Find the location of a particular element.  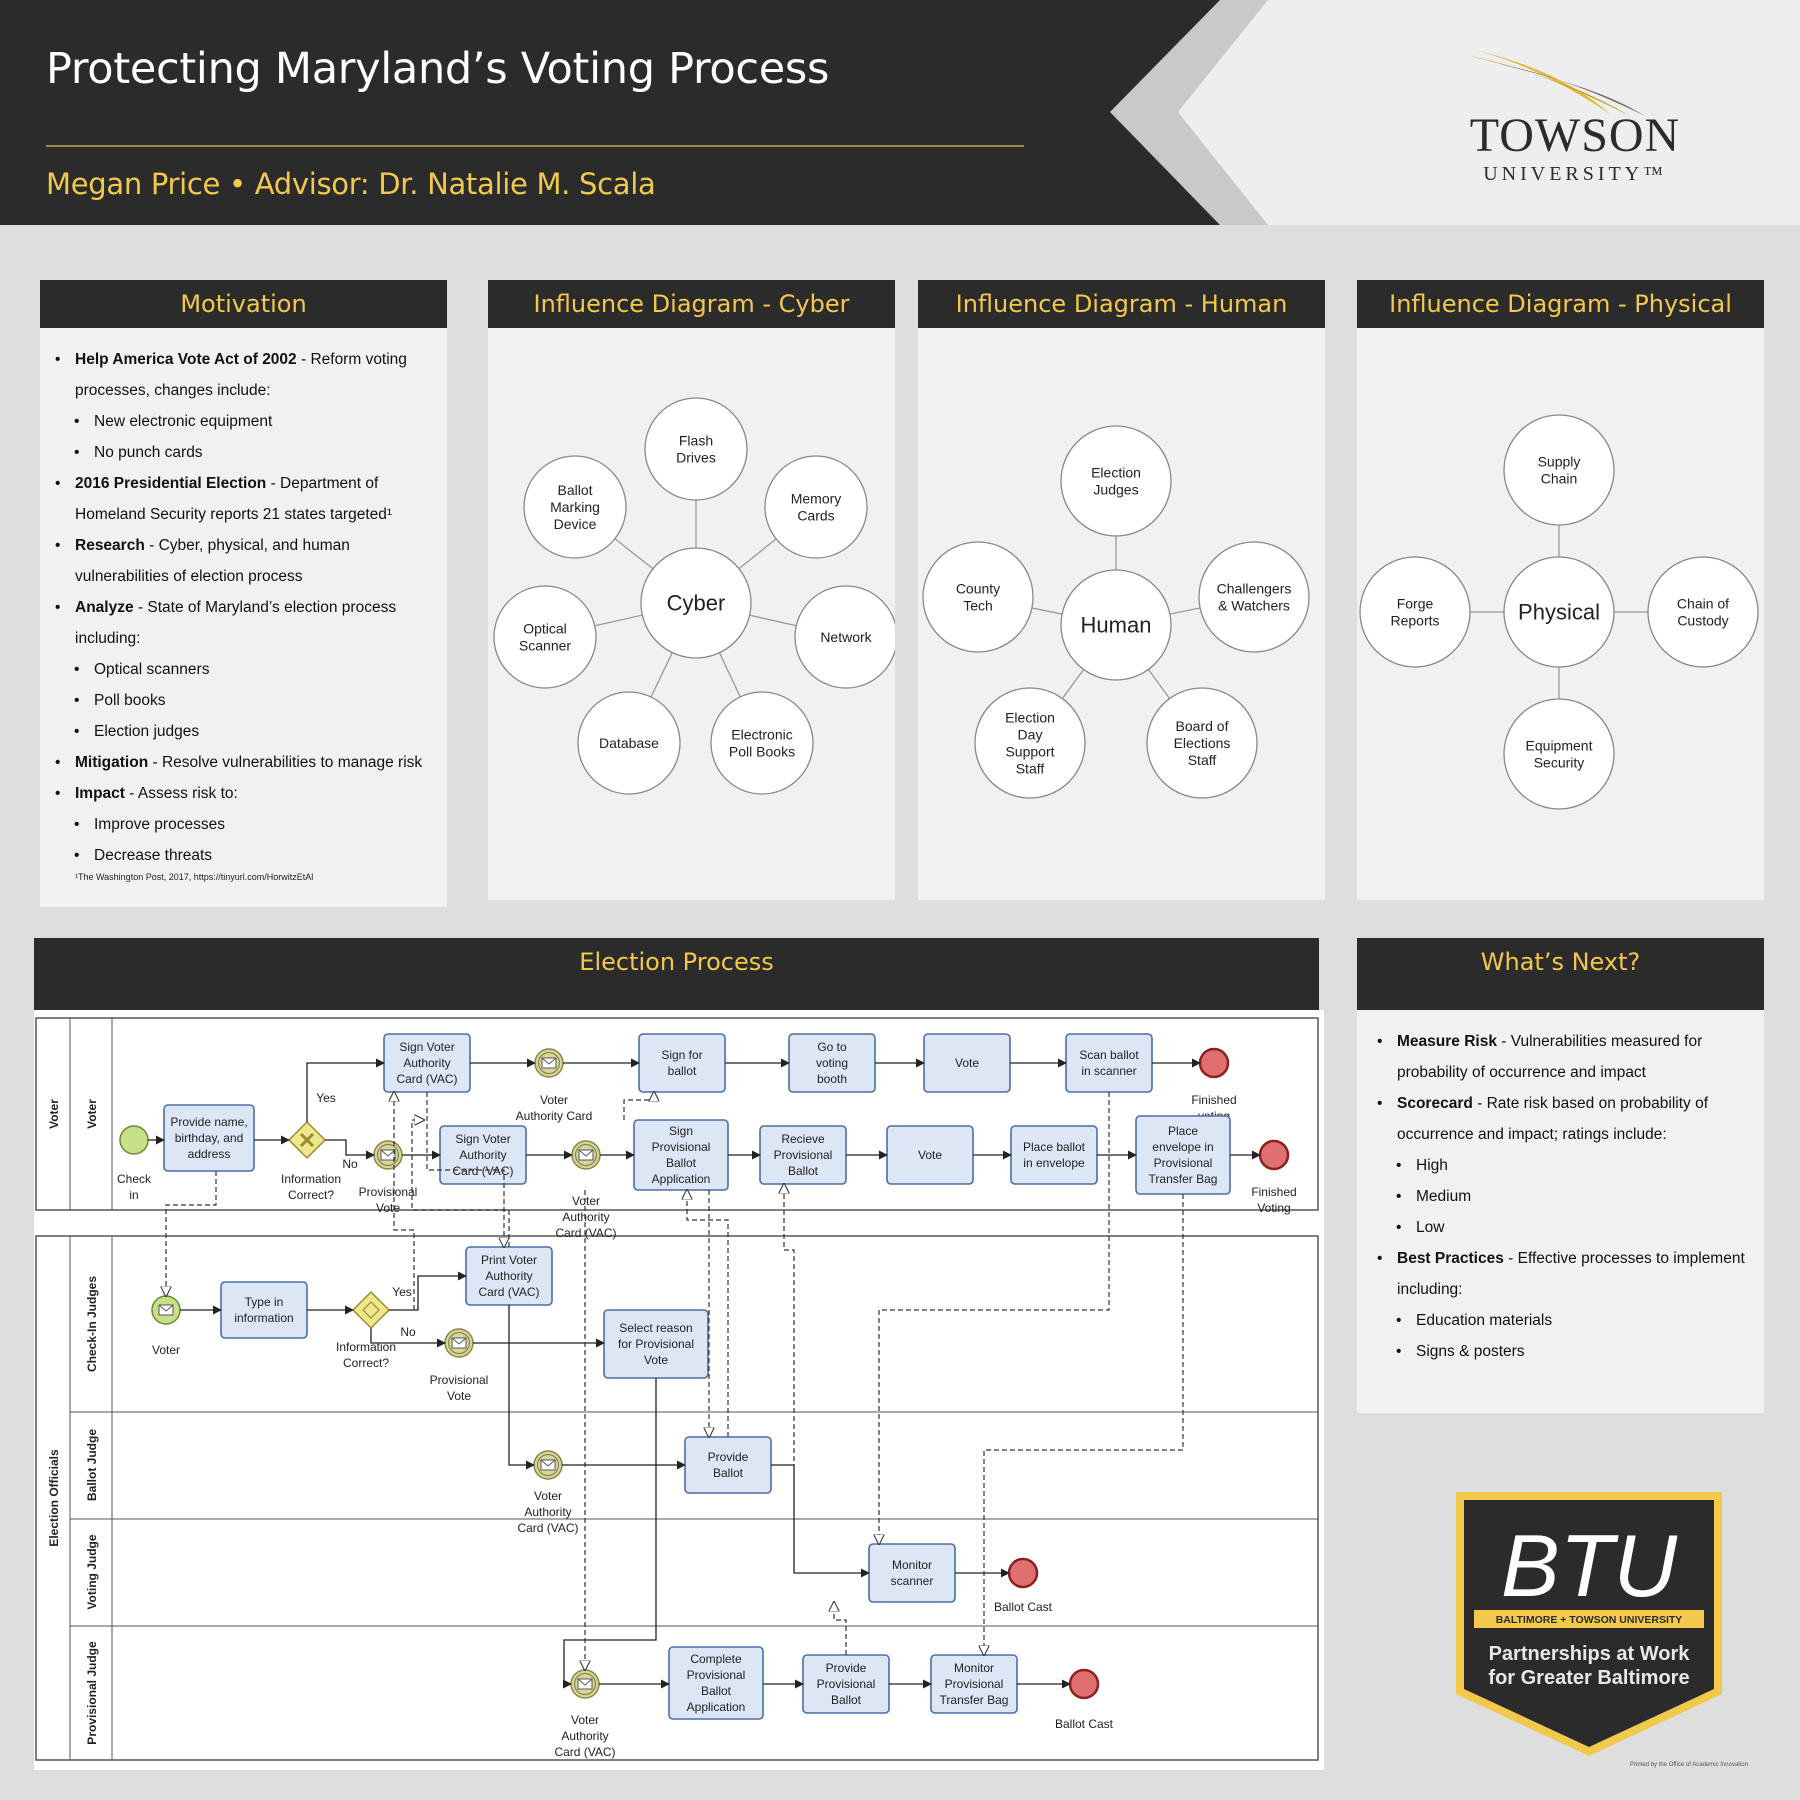

flow-label-vac2: Voter Authority Card (VAC) is located at coordinates (585, 1217).